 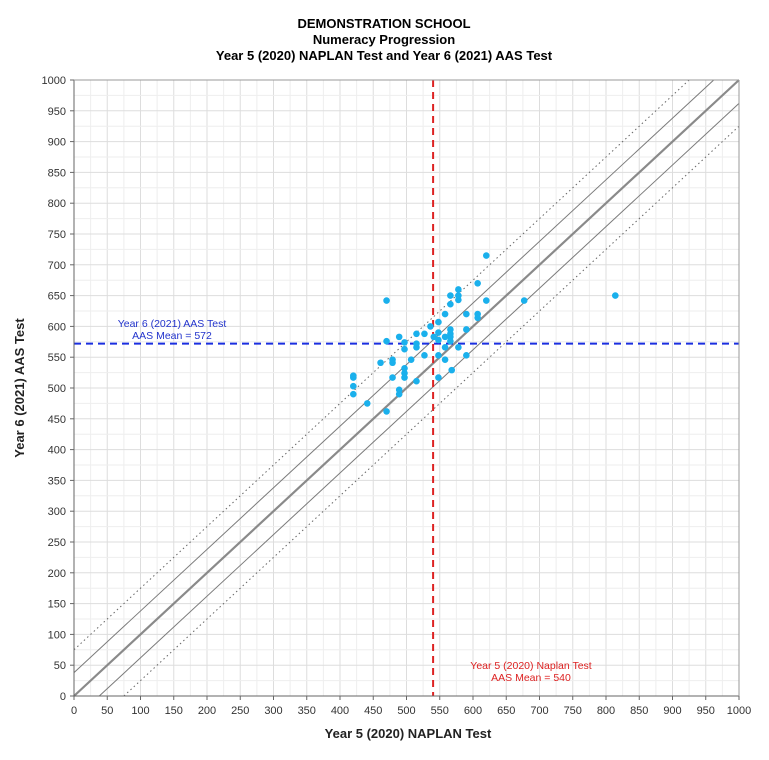 I want to click on x-tick-label: 700, so click(x=539, y=711).